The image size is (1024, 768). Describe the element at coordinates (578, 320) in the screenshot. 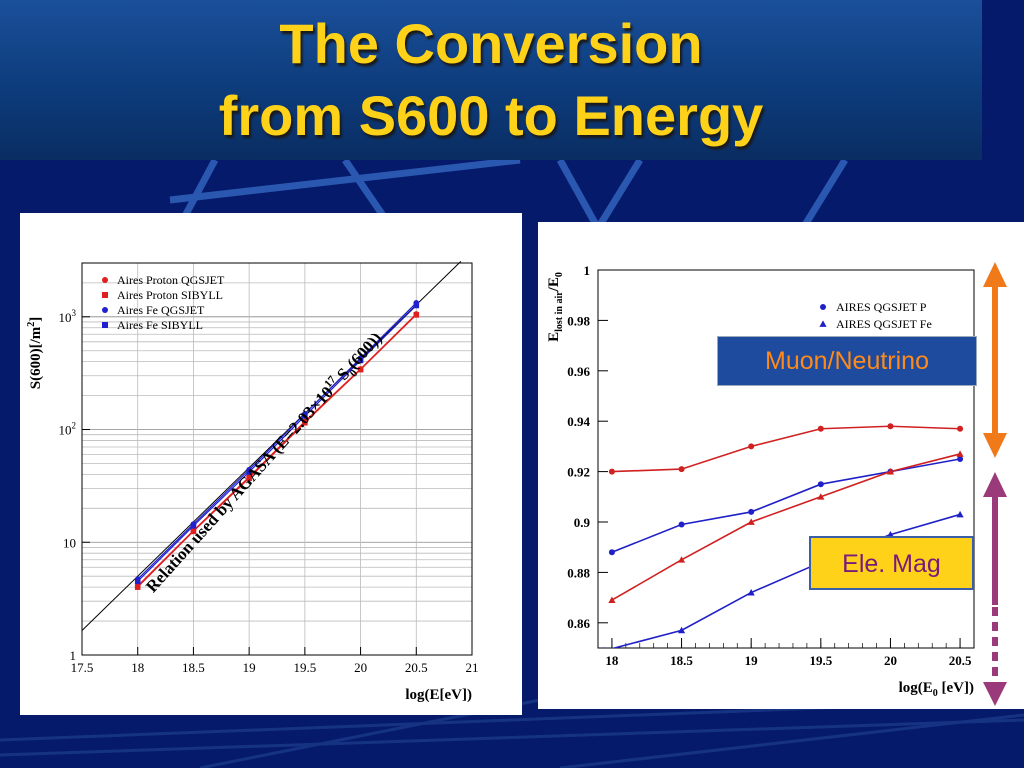

I see `y-tick-label: 0.98` at that location.